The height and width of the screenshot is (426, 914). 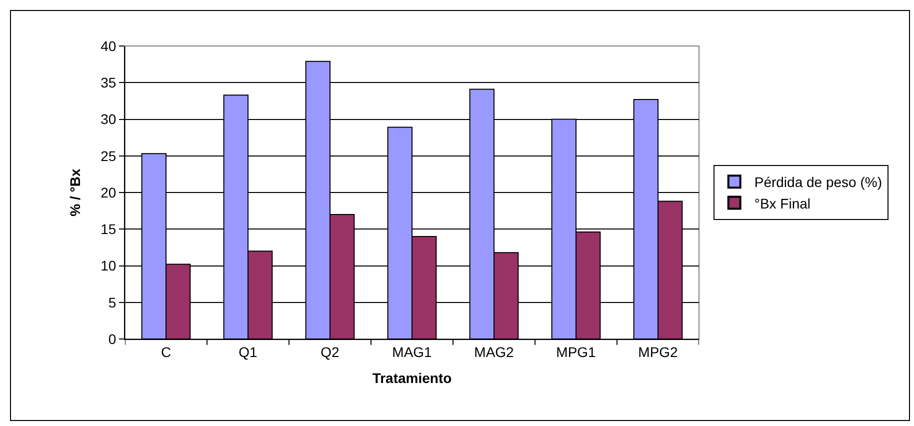 What do you see at coordinates (75, 192) in the screenshot?
I see `y-axis-title: % / °Bx` at bounding box center [75, 192].